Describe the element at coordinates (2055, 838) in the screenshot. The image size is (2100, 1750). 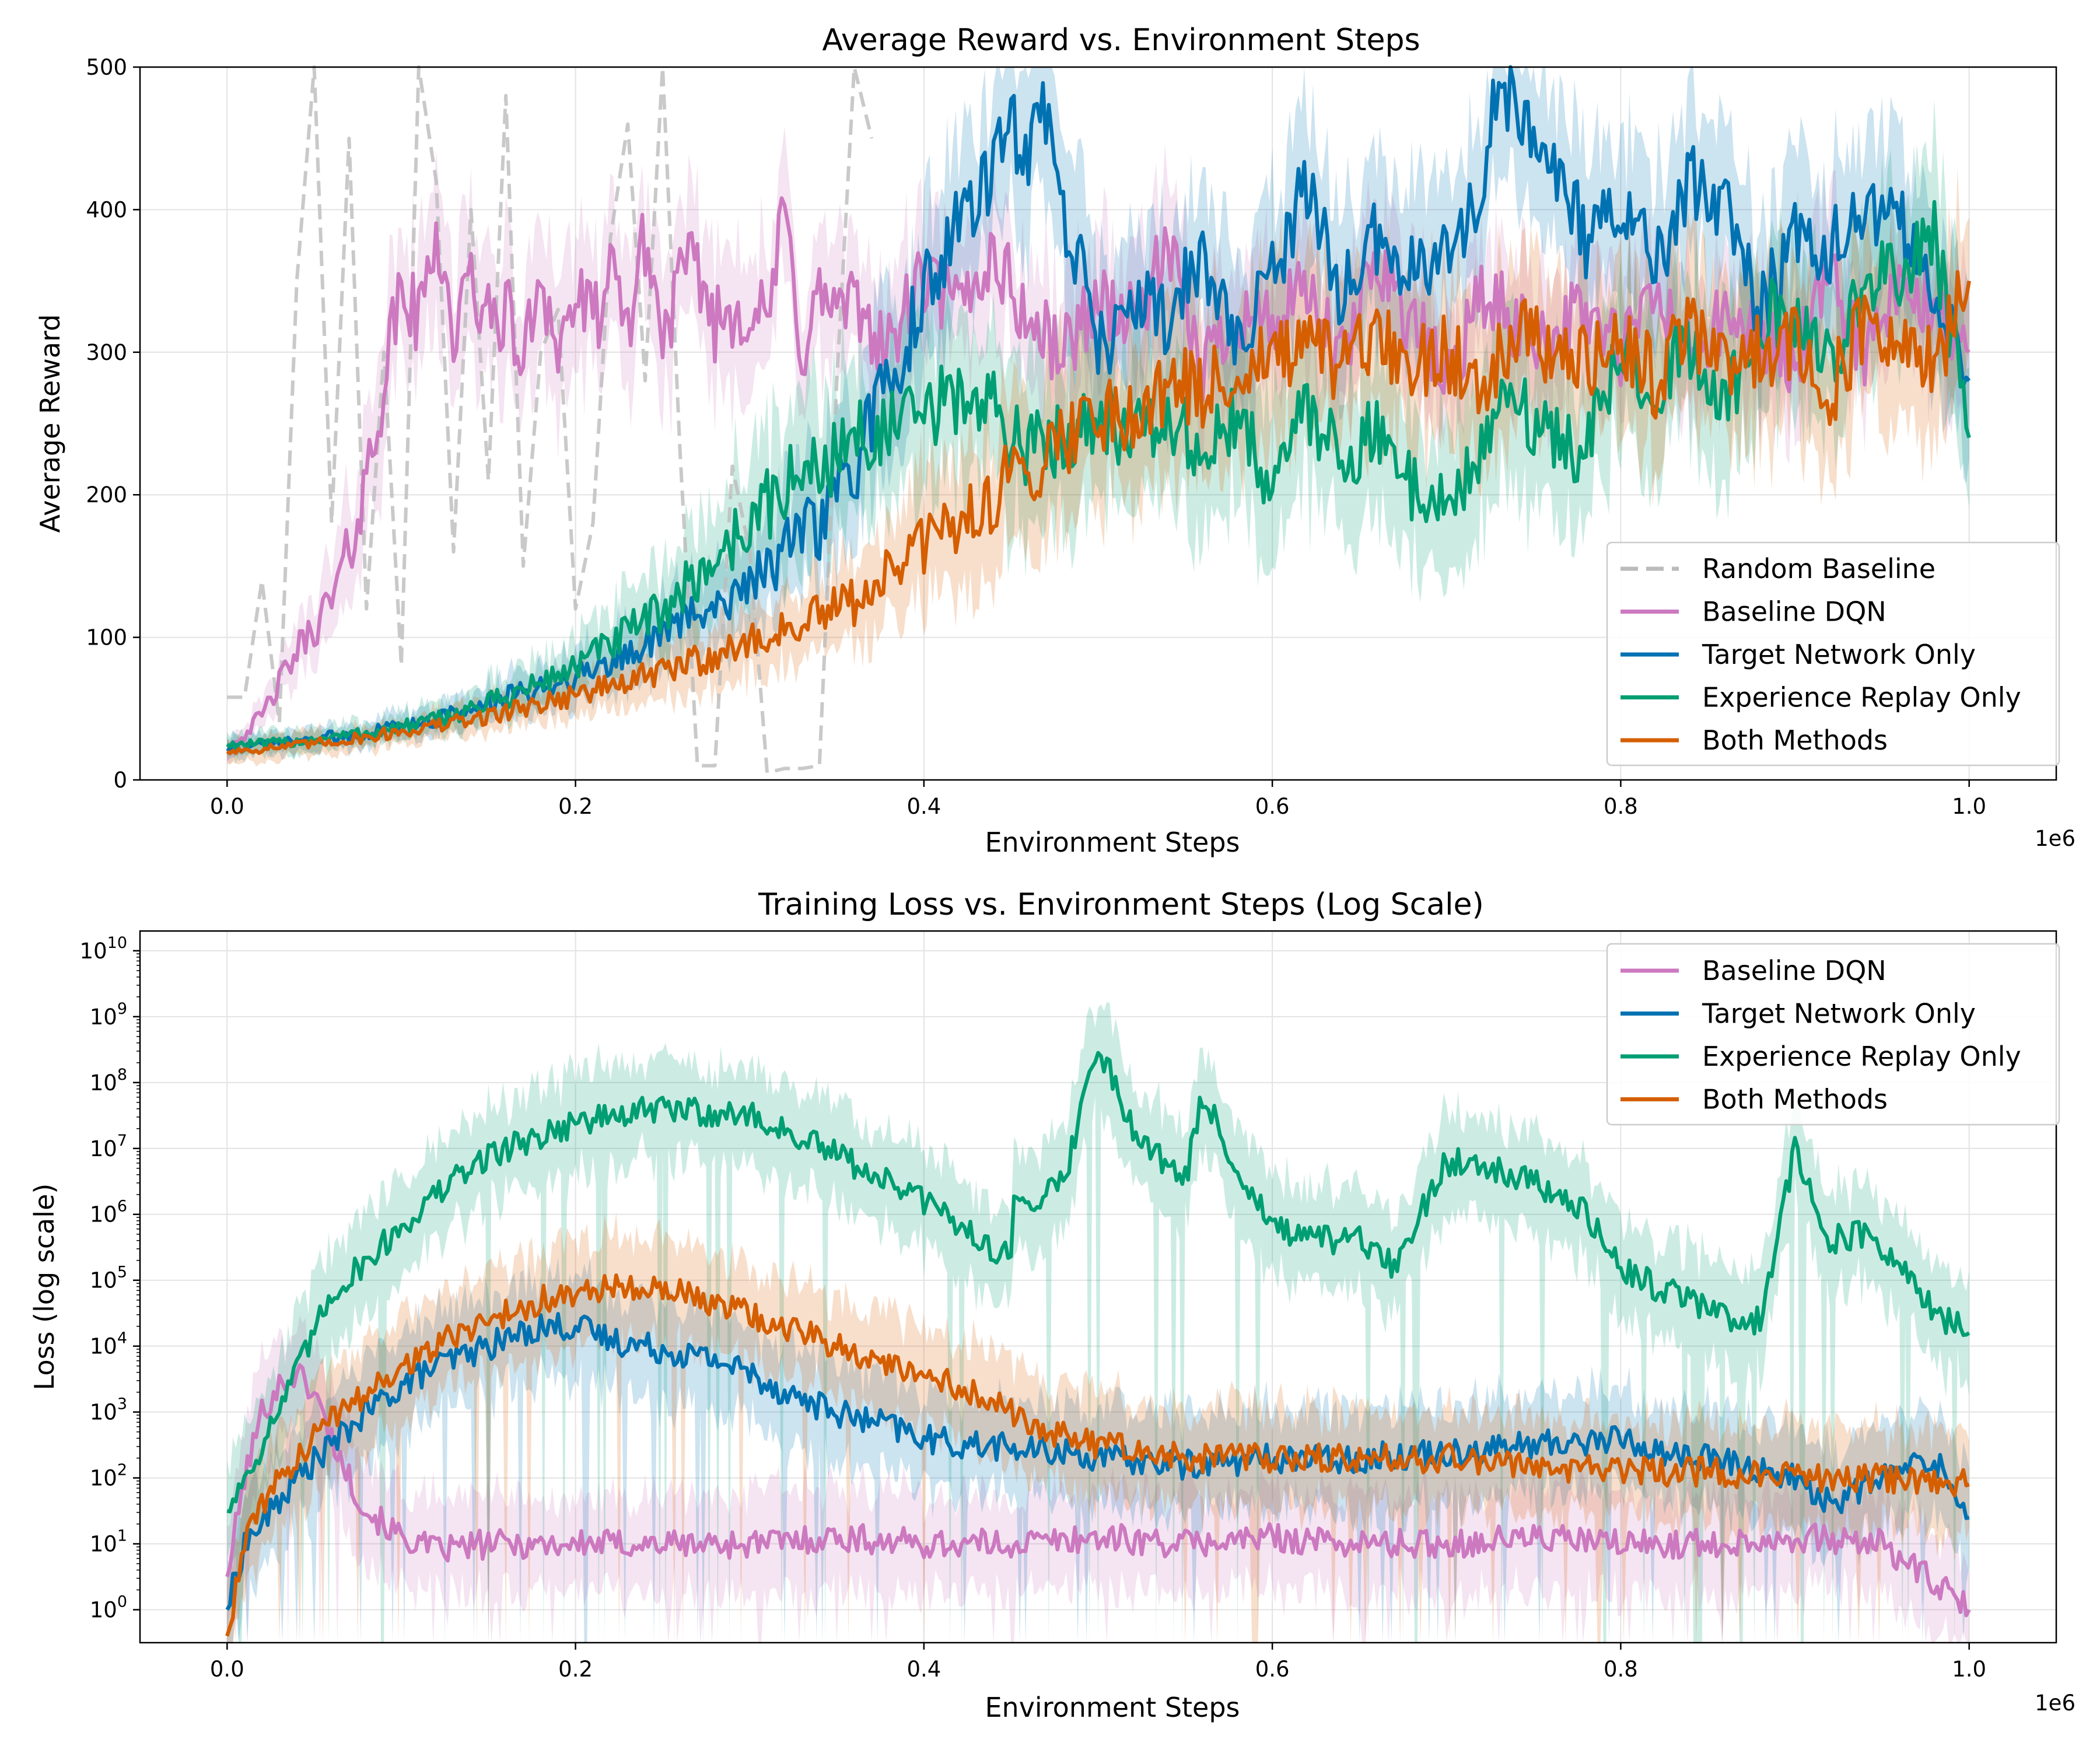
I see `reward-chart-x-offset: 1e6` at that location.